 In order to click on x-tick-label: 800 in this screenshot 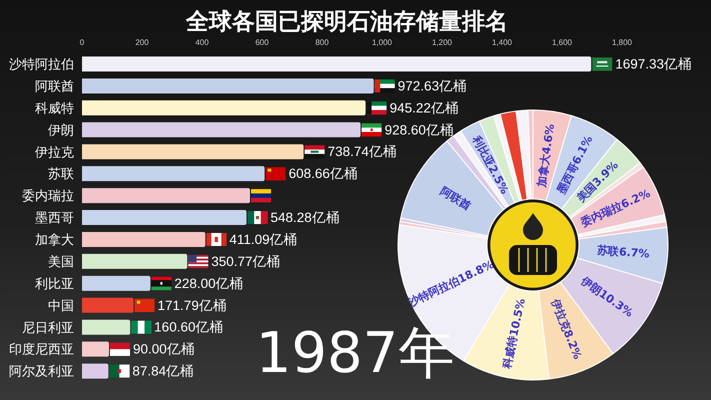, I will do `click(322, 42)`.